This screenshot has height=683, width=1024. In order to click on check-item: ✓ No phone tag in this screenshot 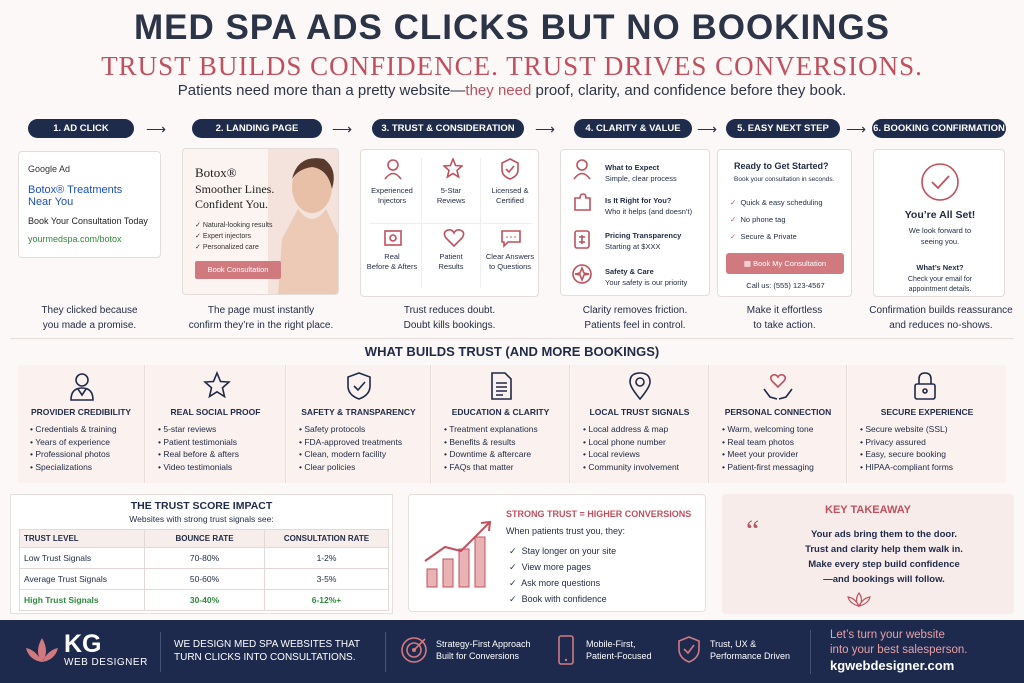, I will do `click(758, 219)`.